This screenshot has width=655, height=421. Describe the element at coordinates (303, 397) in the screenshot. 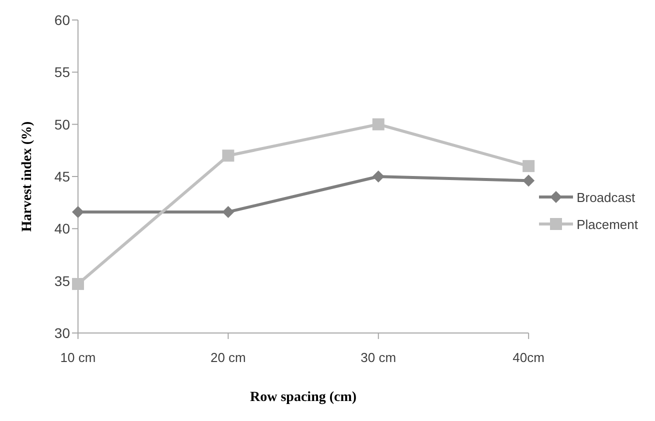

I see `x-axis-title: Row spacing (cm)` at that location.